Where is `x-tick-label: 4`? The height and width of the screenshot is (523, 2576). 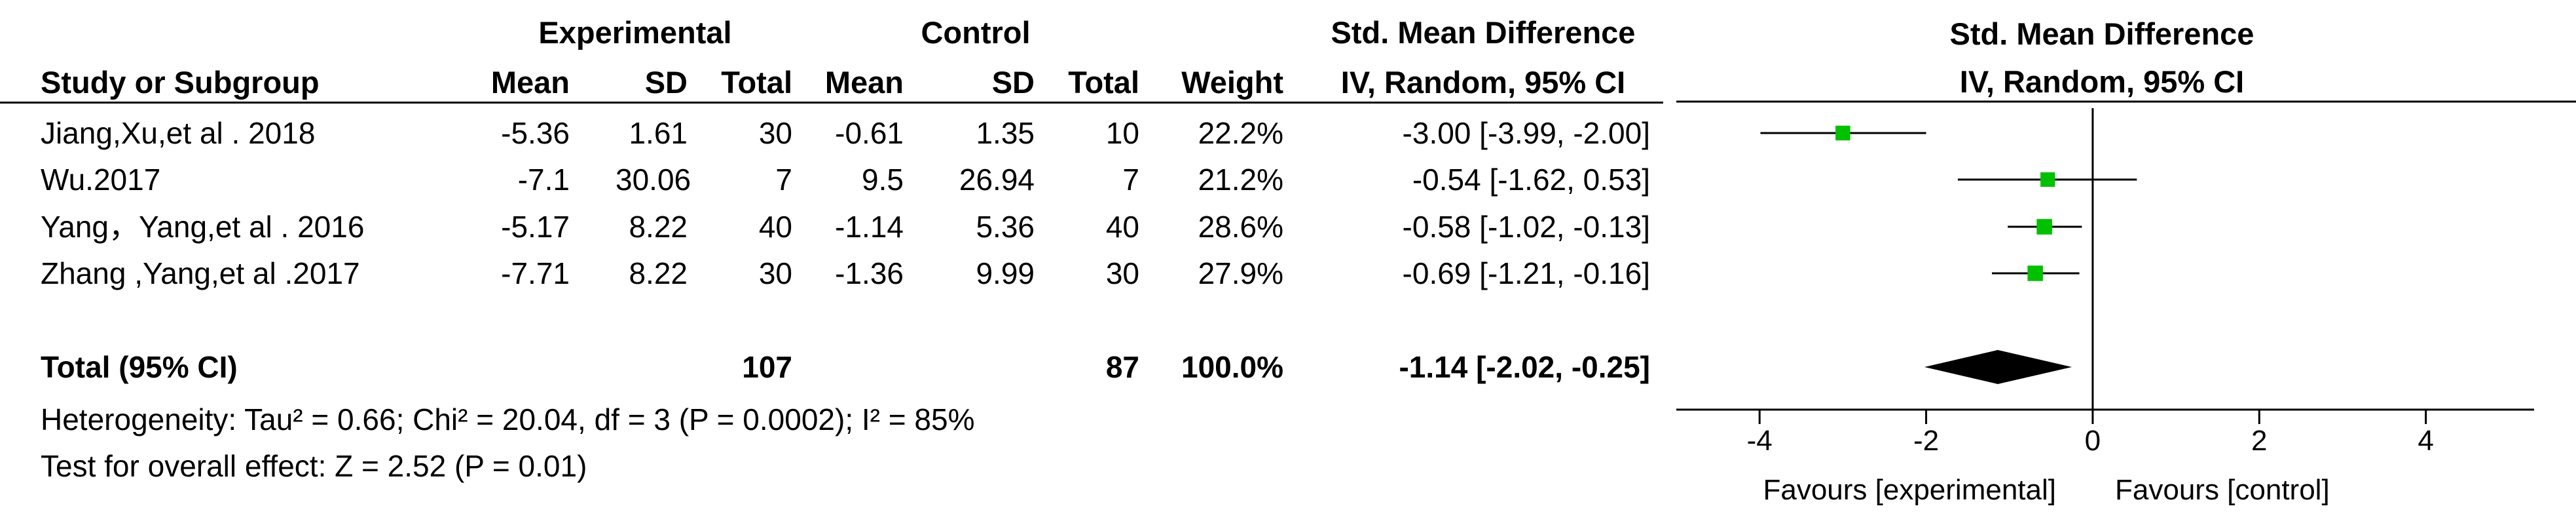
x-tick-label: 4 is located at coordinates (2425, 441).